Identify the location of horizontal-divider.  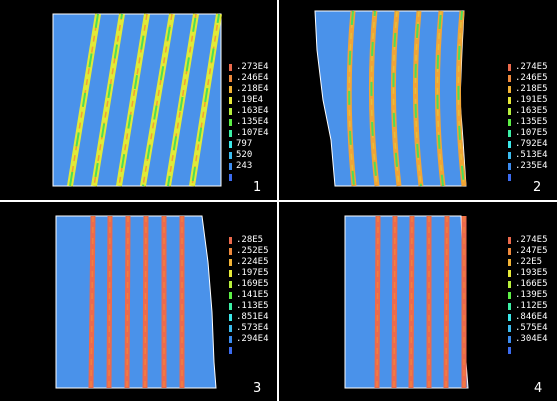
(278, 201).